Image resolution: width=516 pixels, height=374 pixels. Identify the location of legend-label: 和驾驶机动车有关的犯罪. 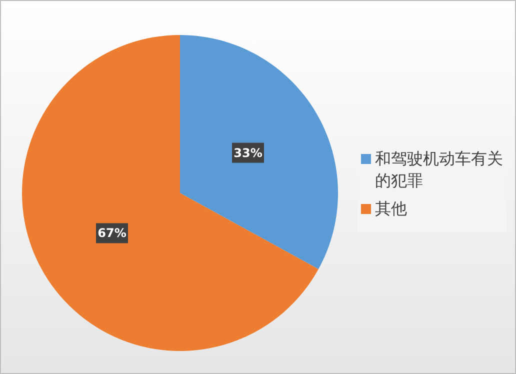
(439, 170).